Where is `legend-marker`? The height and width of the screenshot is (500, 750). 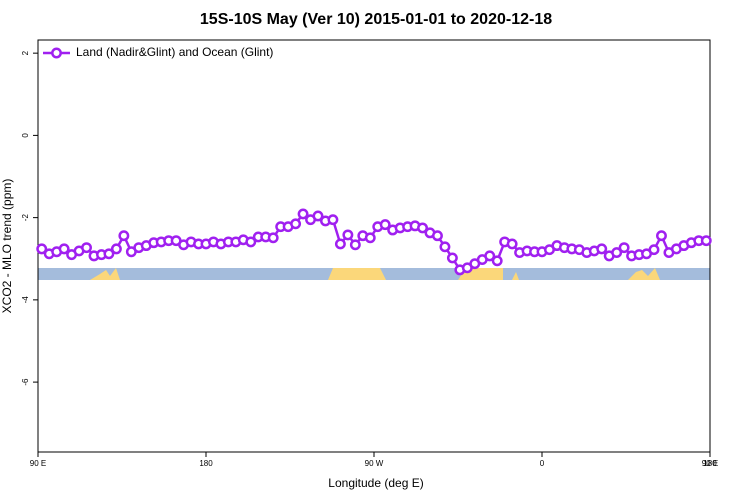 legend-marker is located at coordinates (56, 53).